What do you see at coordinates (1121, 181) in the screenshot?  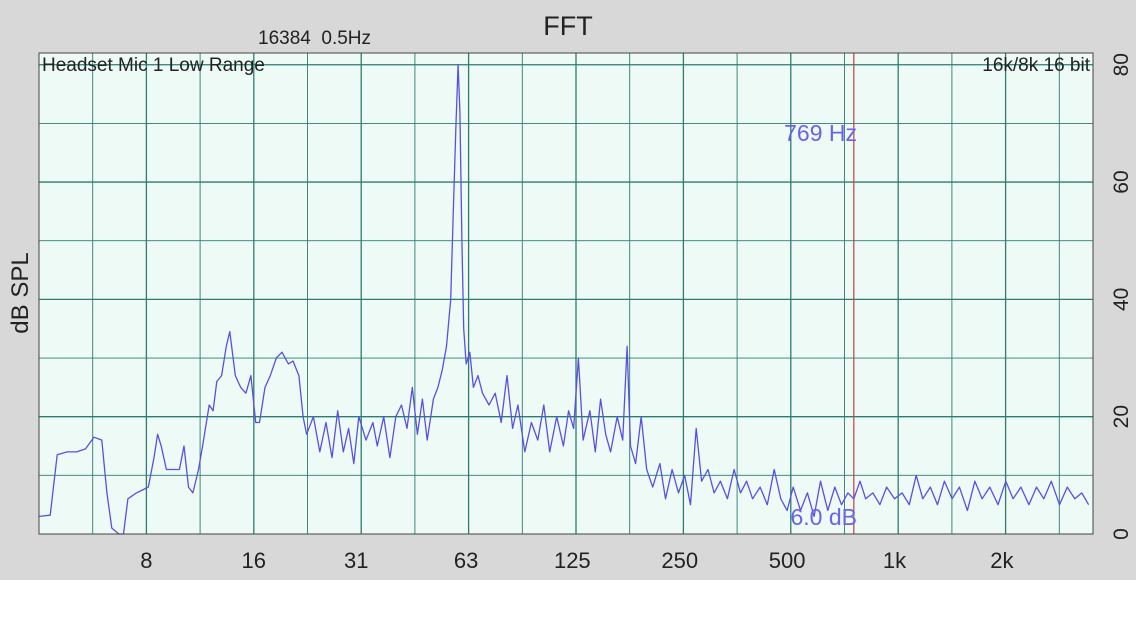 I see `y-tick-label: 60` at bounding box center [1121, 181].